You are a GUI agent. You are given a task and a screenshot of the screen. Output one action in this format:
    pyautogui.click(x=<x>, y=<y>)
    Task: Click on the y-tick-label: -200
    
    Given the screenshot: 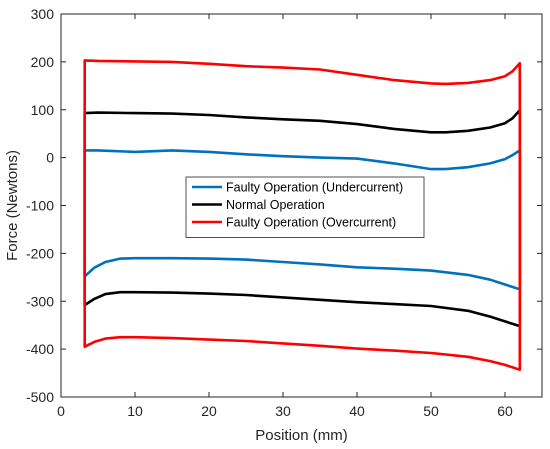 What is the action you would take?
    pyautogui.click(x=40, y=253)
    